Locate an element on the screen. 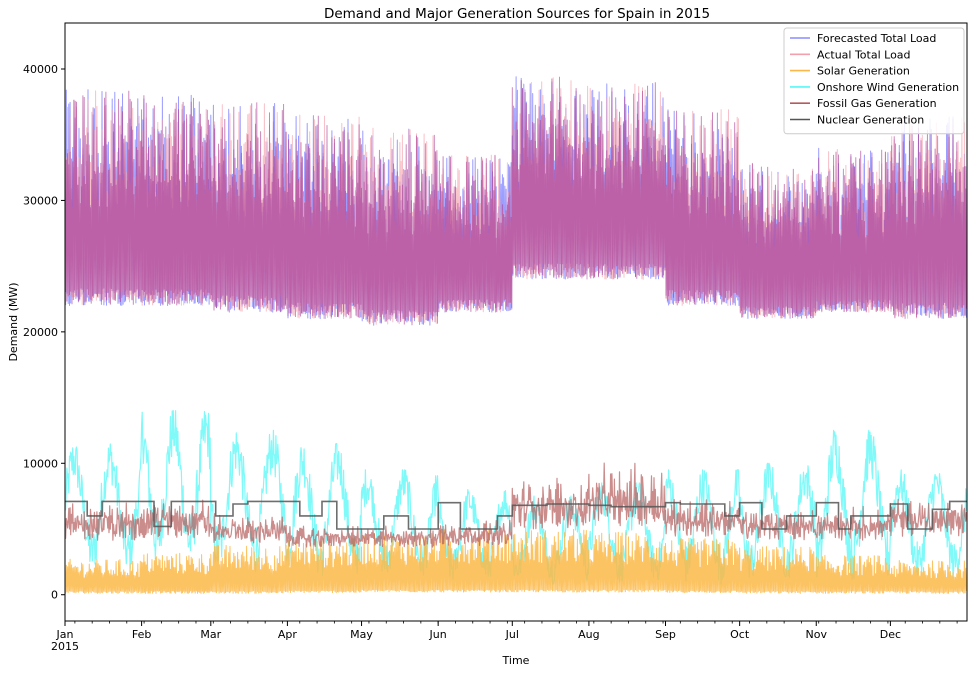  legend-box is located at coordinates (874, 81).